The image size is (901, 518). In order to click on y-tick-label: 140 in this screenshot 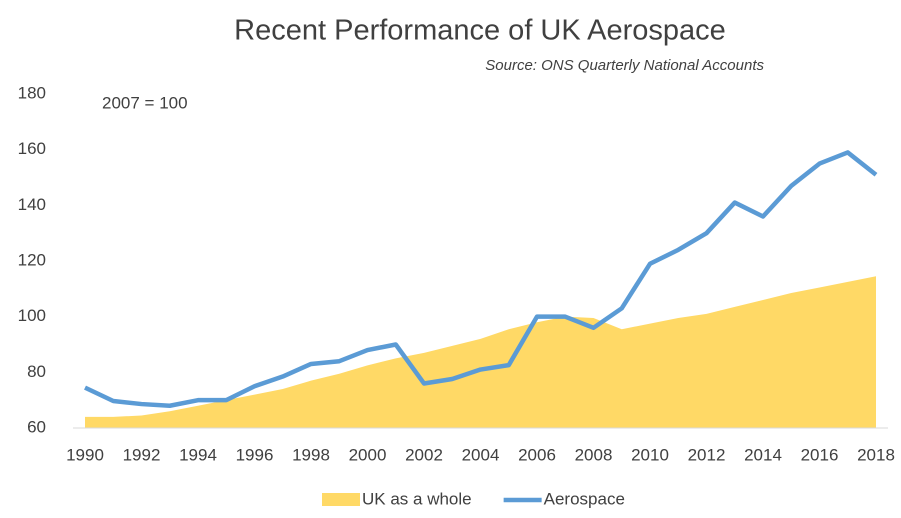, I will do `click(32, 204)`.